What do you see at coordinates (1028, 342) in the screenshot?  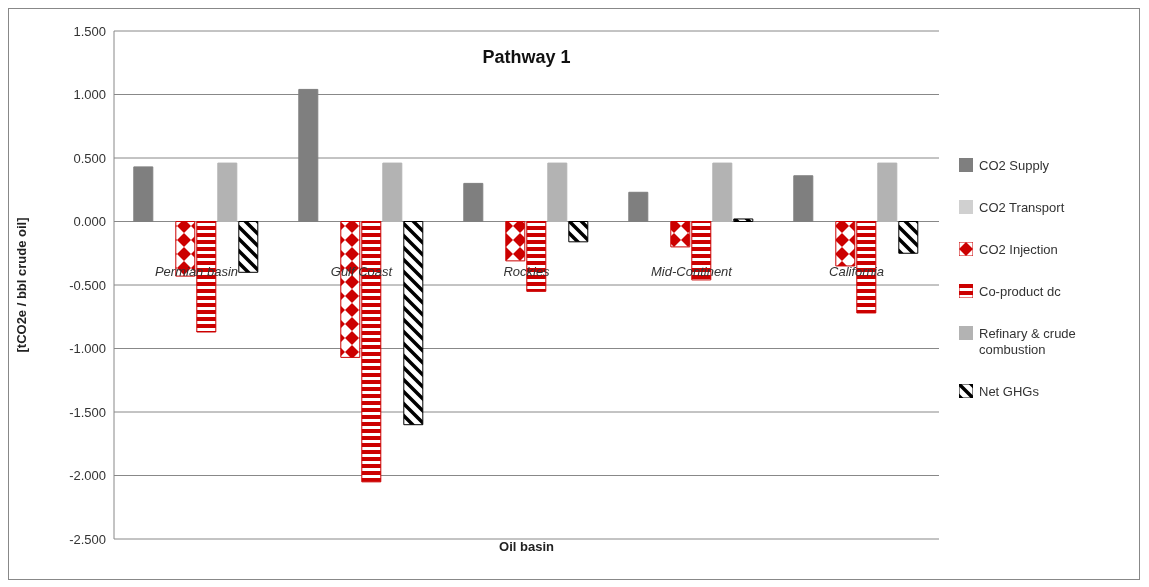 I see `legend-label: Refinary & crude combustion` at bounding box center [1028, 342].